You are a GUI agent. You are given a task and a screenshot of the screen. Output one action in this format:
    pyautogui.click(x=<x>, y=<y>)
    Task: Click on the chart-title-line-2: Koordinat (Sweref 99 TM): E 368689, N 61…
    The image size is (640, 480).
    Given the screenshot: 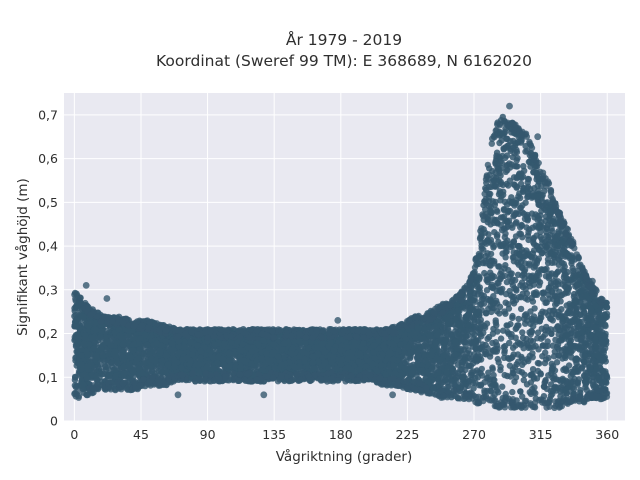 What is the action you would take?
    pyautogui.click(x=344, y=61)
    